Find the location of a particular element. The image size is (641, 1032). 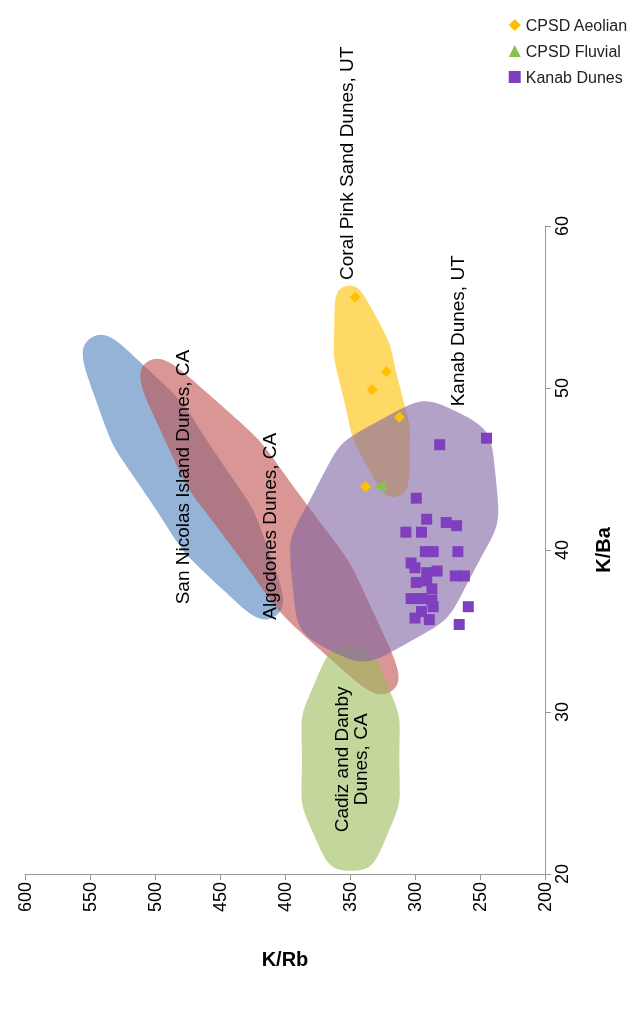

legend-label: CPSD Fluvial is located at coordinates (573, 51).